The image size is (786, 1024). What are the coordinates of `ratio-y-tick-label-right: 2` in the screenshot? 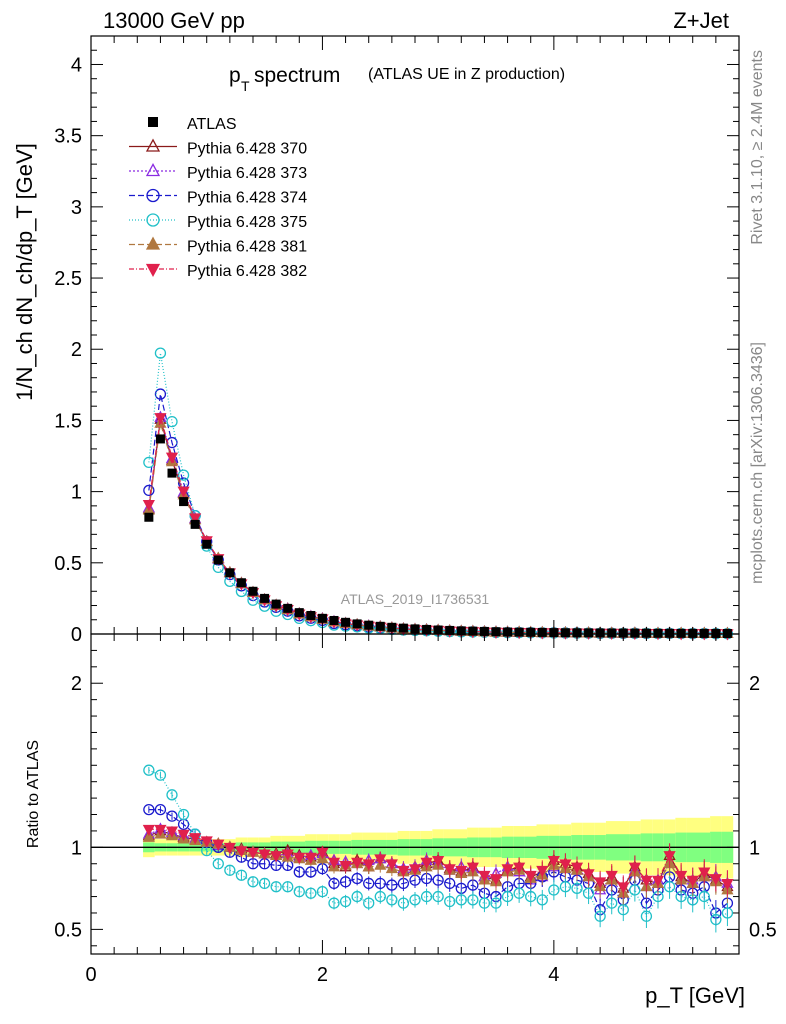 It's located at (754, 684).